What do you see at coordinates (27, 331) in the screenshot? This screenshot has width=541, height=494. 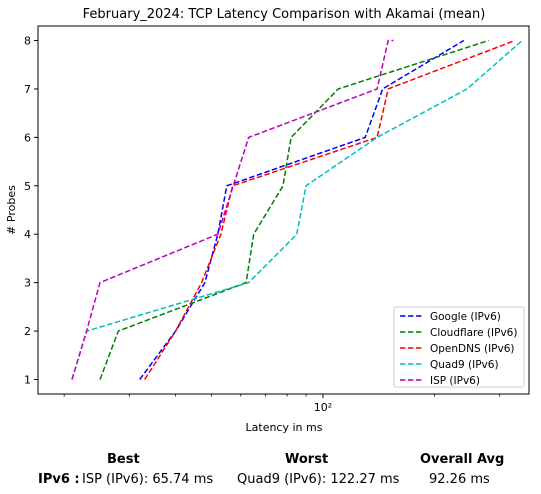 I see `y-tick-label: 2` at bounding box center [27, 331].